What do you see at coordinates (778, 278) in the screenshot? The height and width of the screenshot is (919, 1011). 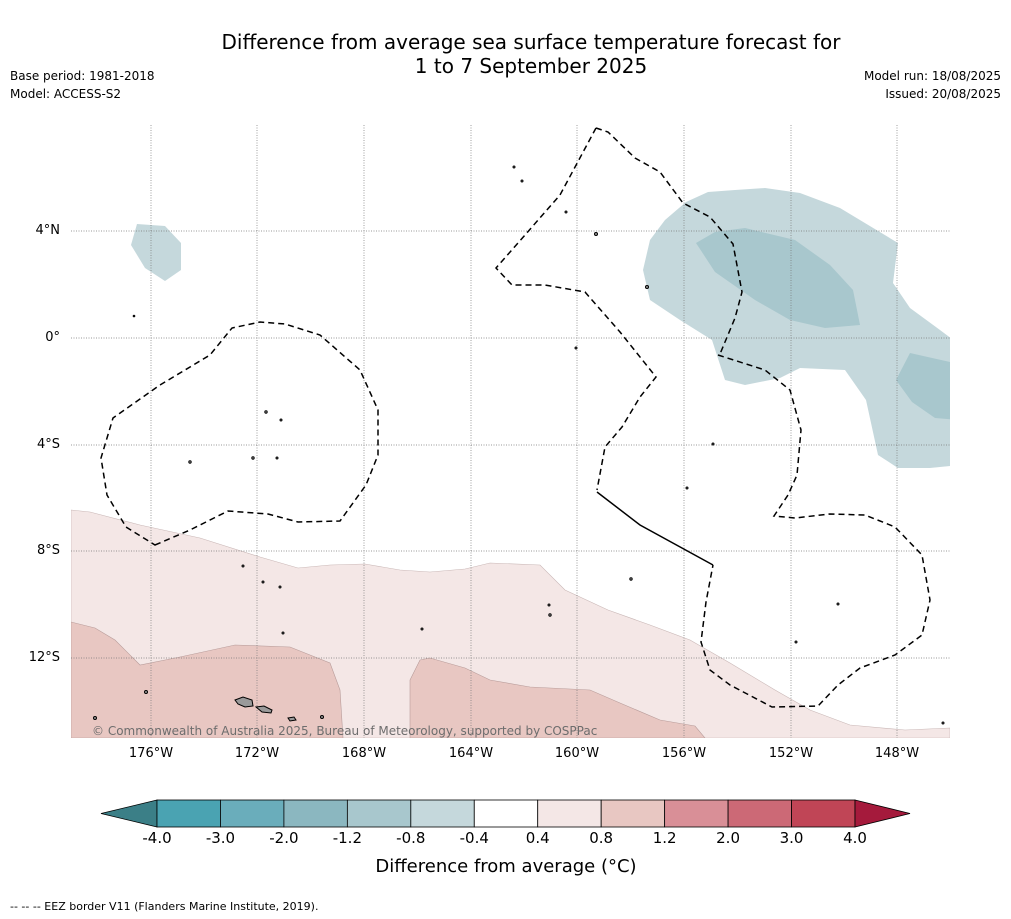 I see `cool-anomaly-core-north` at bounding box center [778, 278].